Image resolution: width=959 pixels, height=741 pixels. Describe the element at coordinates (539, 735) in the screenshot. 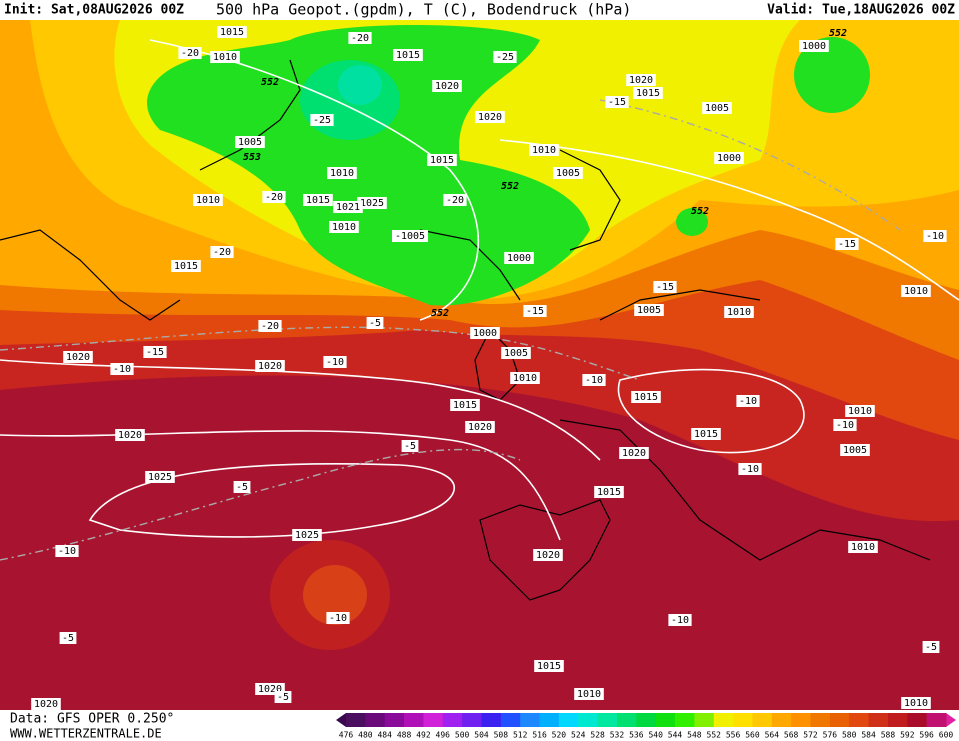

I see `colorbar-label: 516` at that location.